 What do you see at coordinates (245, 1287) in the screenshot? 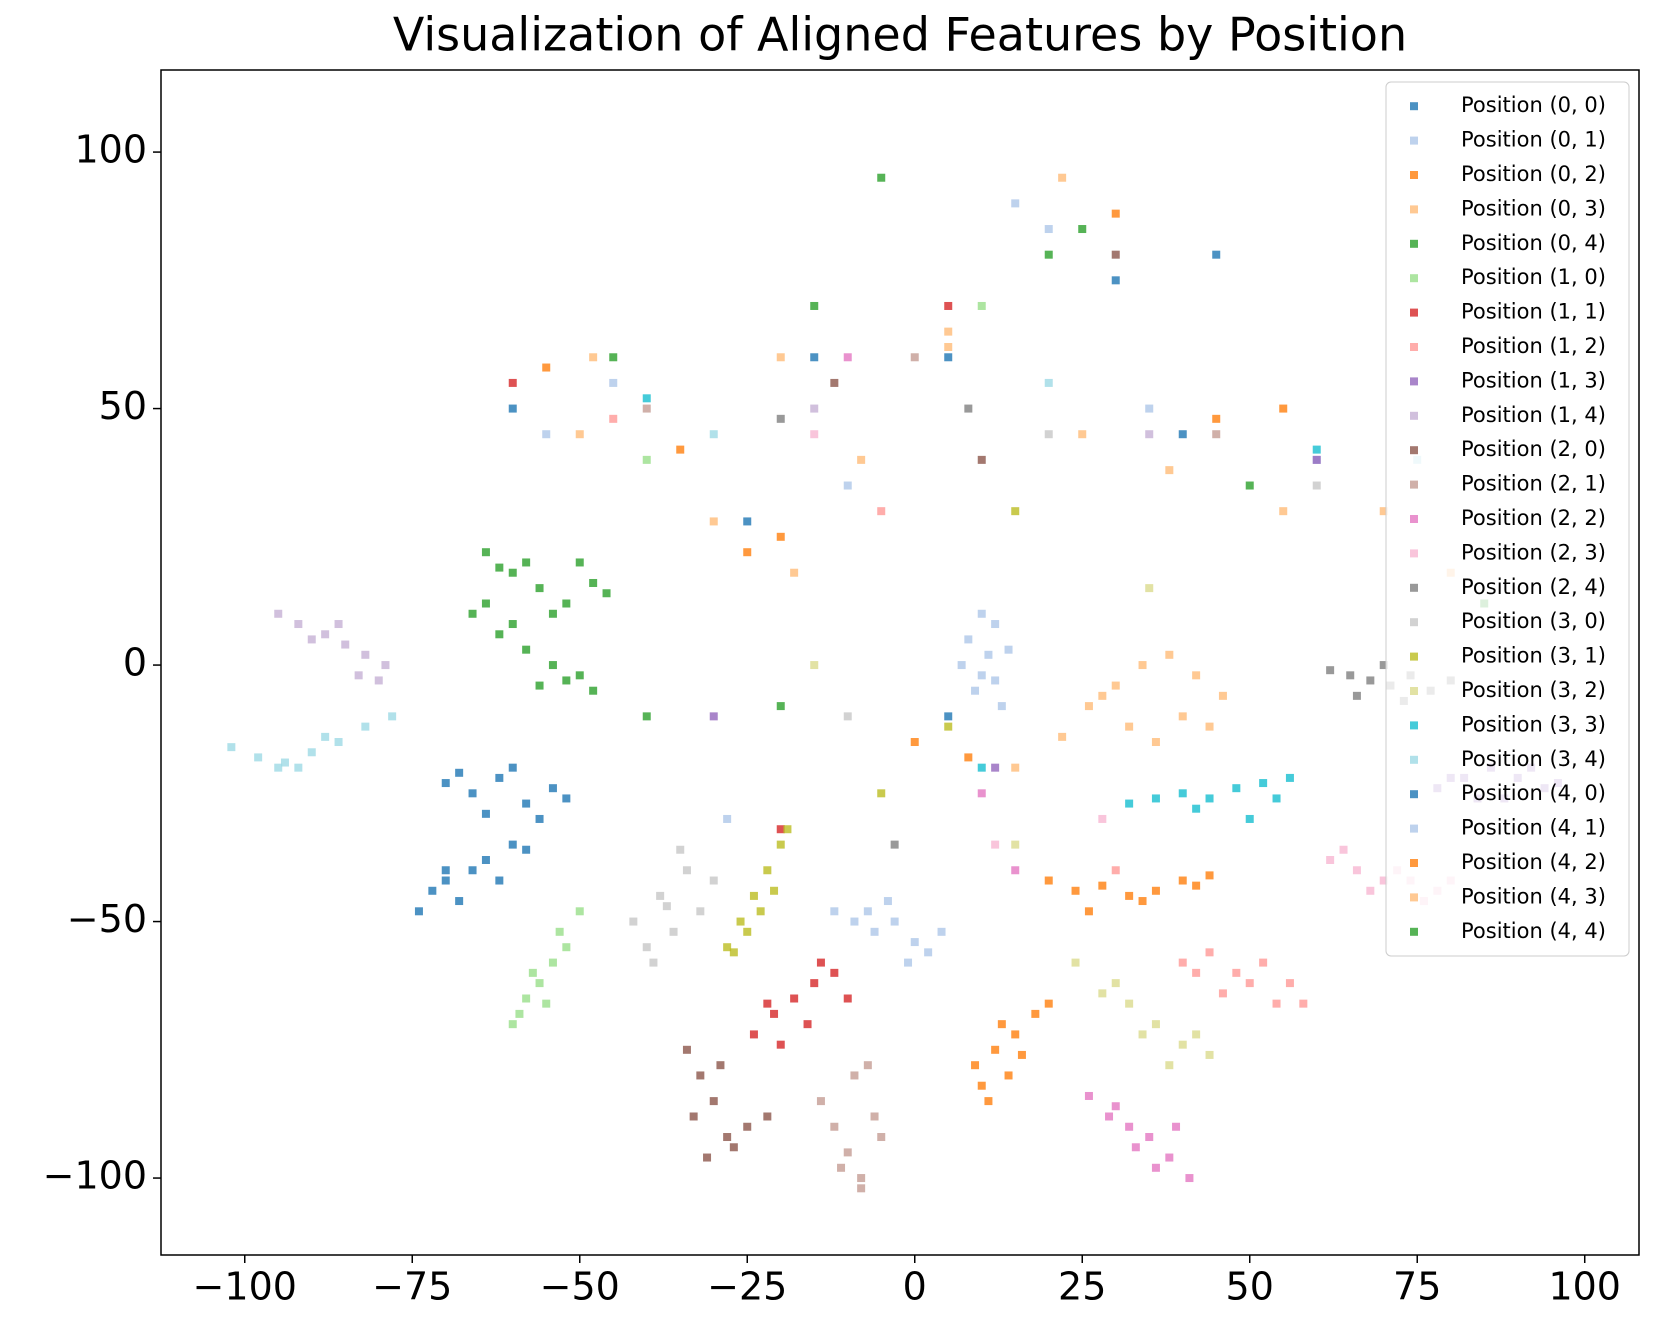
I see `x-tick-label: −100` at bounding box center [245, 1287].